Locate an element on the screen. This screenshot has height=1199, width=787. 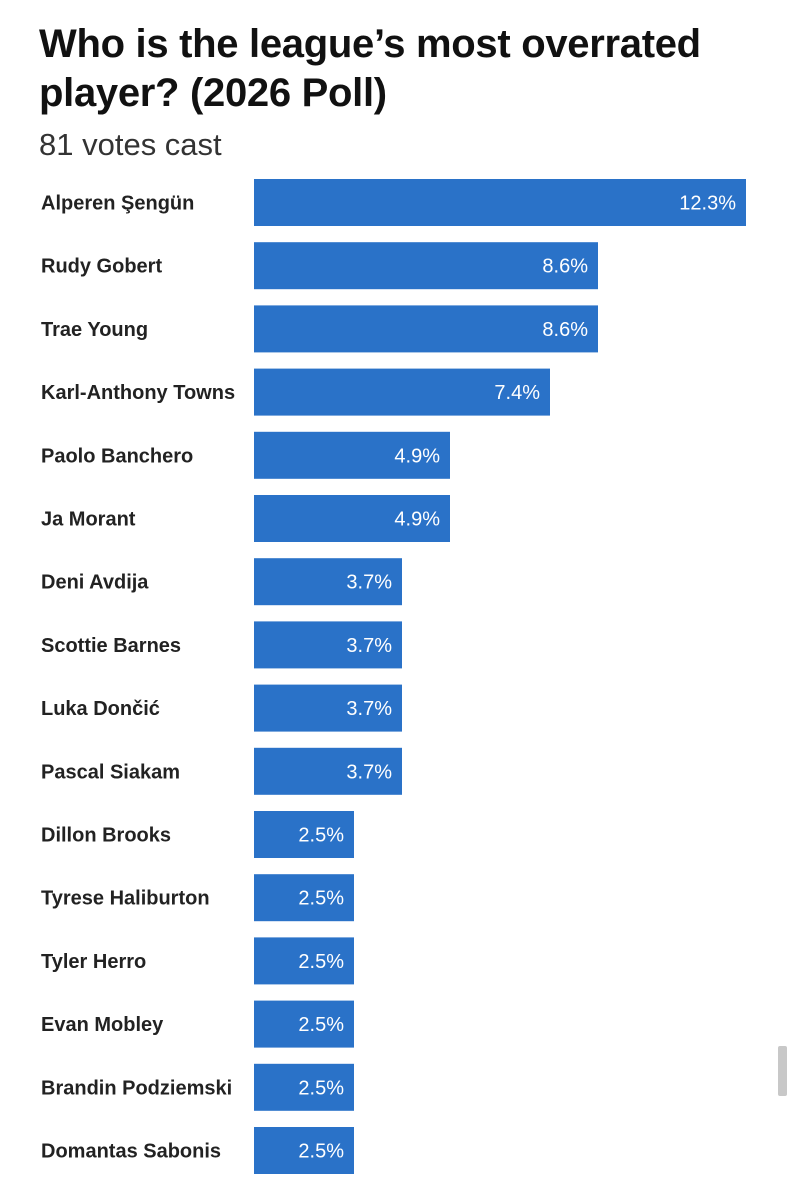
category-label: Trae Young is located at coordinates (94, 330).